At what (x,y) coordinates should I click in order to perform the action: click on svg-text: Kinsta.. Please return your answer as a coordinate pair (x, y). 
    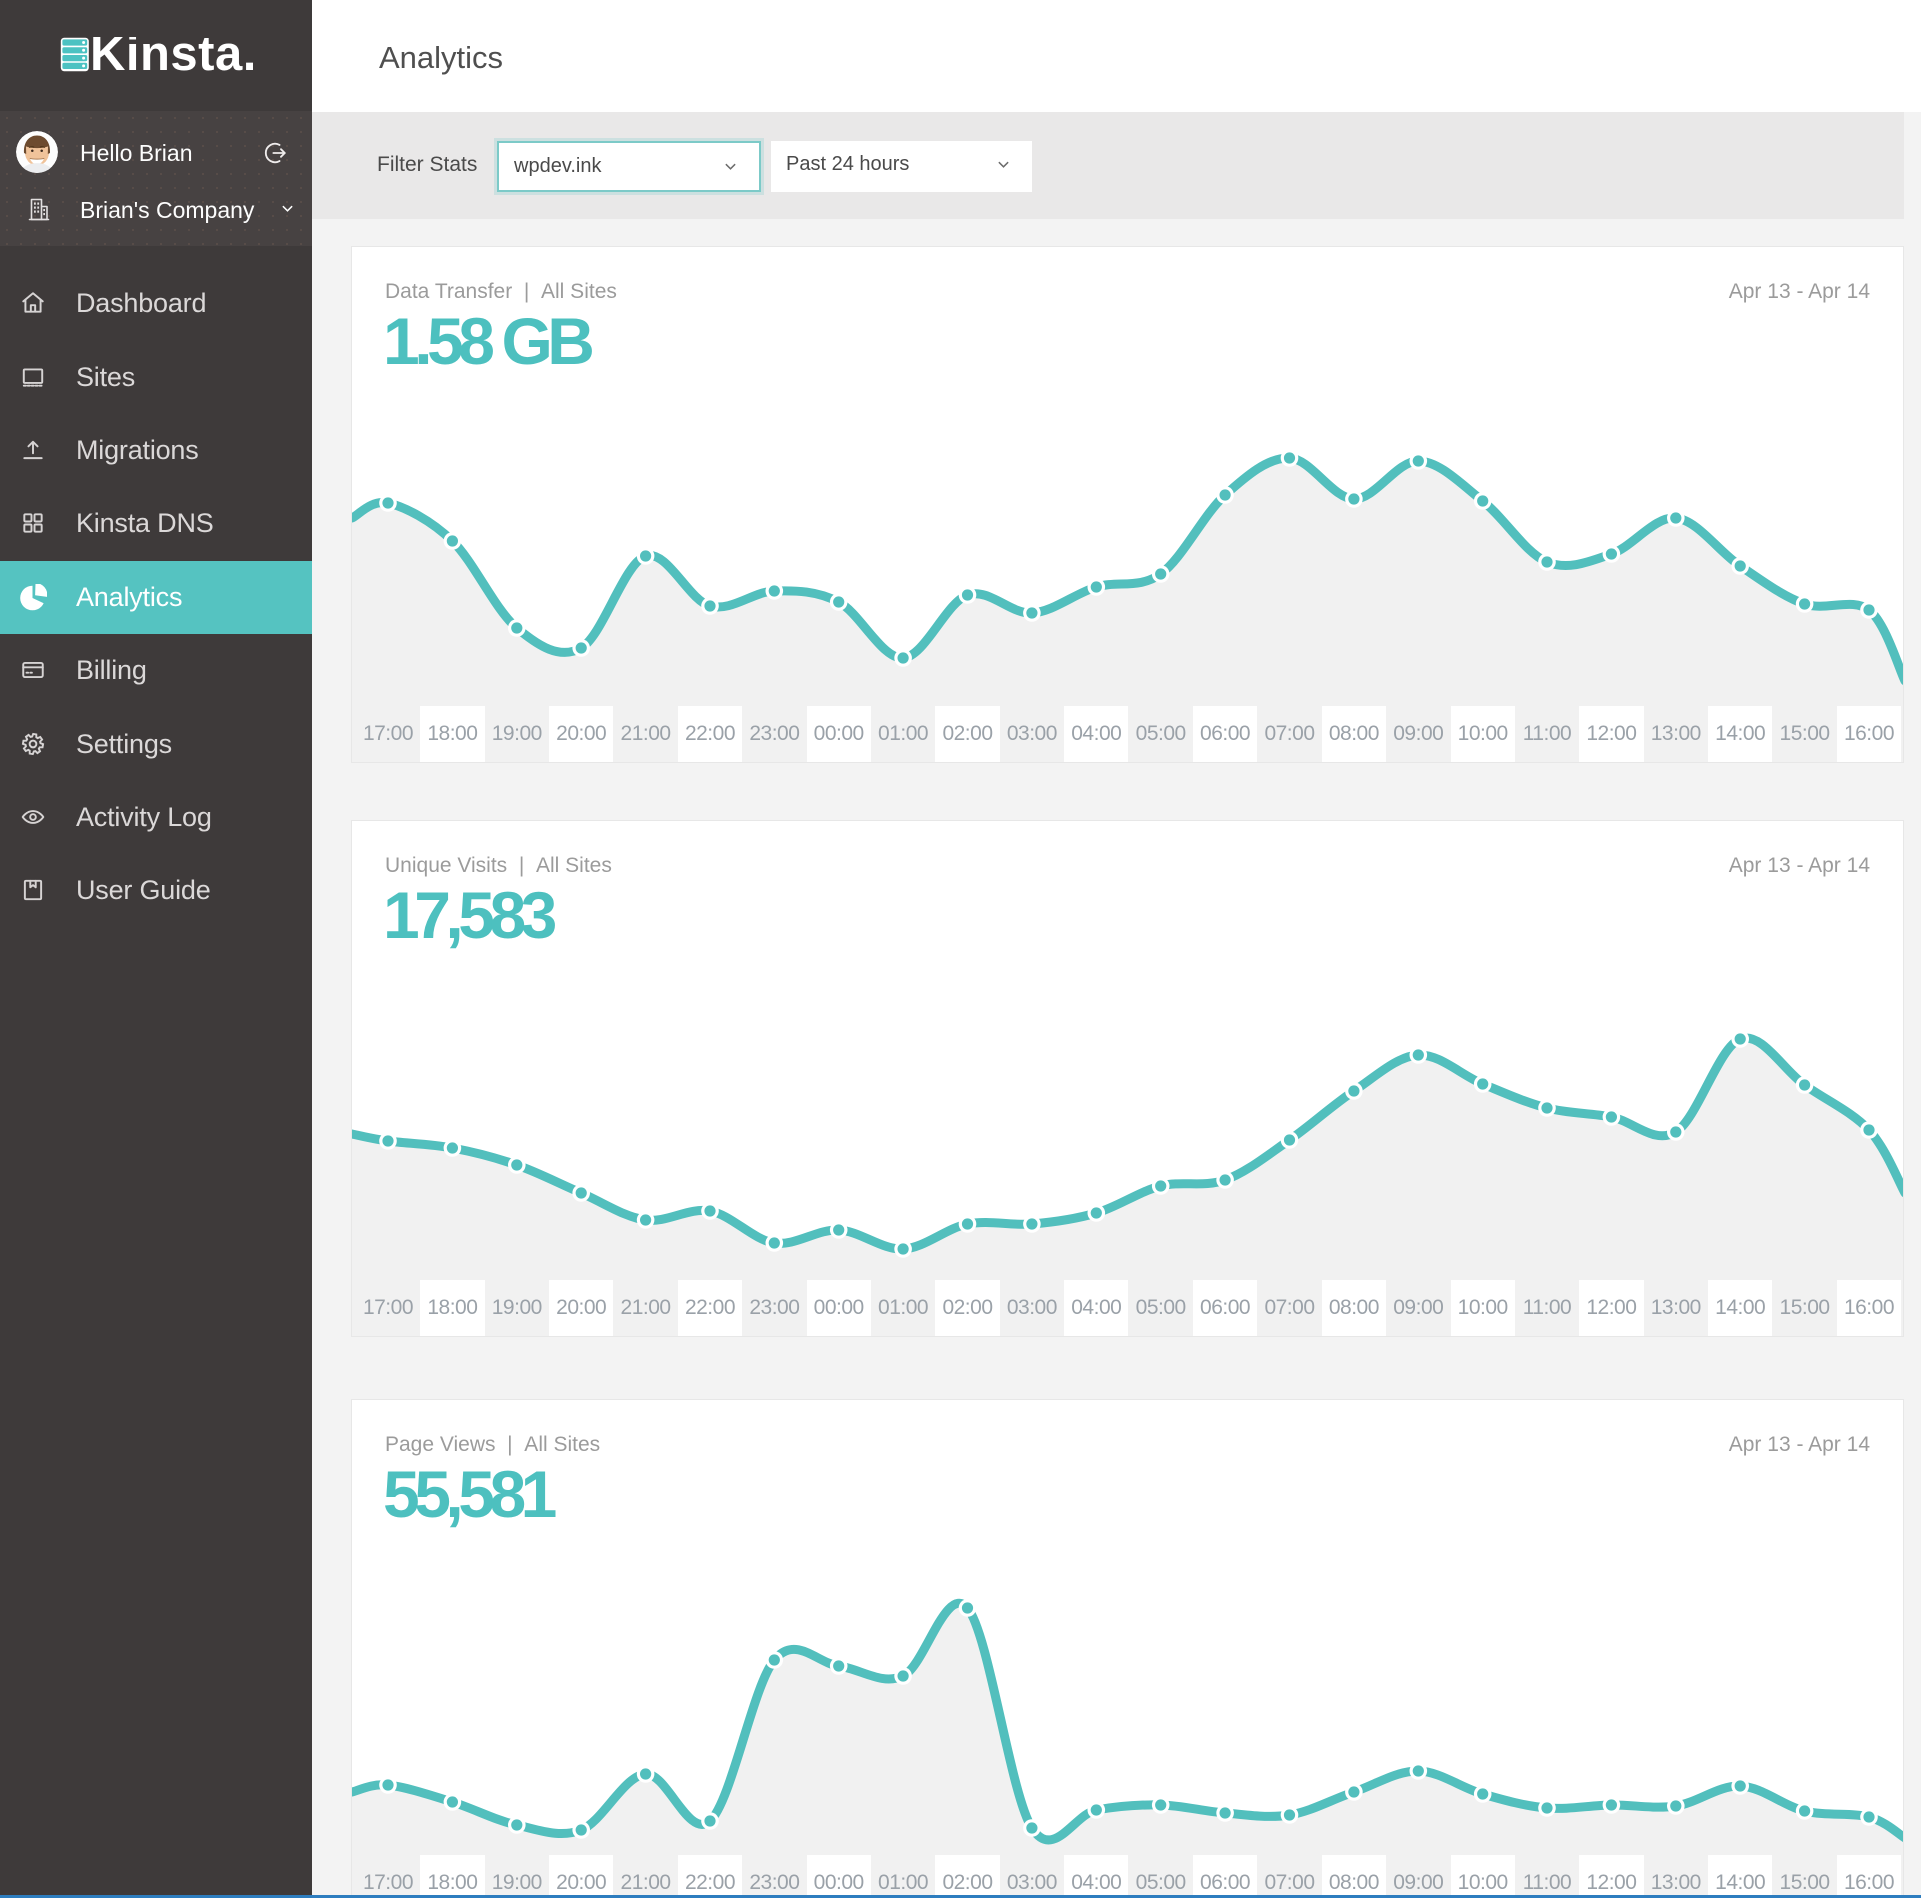
    Looking at the image, I should click on (173, 55).